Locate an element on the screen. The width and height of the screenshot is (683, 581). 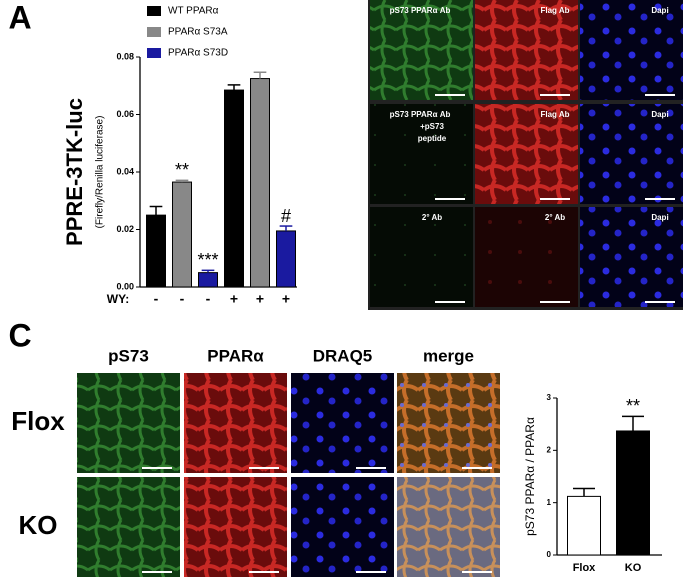
y-axis-label: pS73 PPARα / PPARα is located at coordinates (530, 476).